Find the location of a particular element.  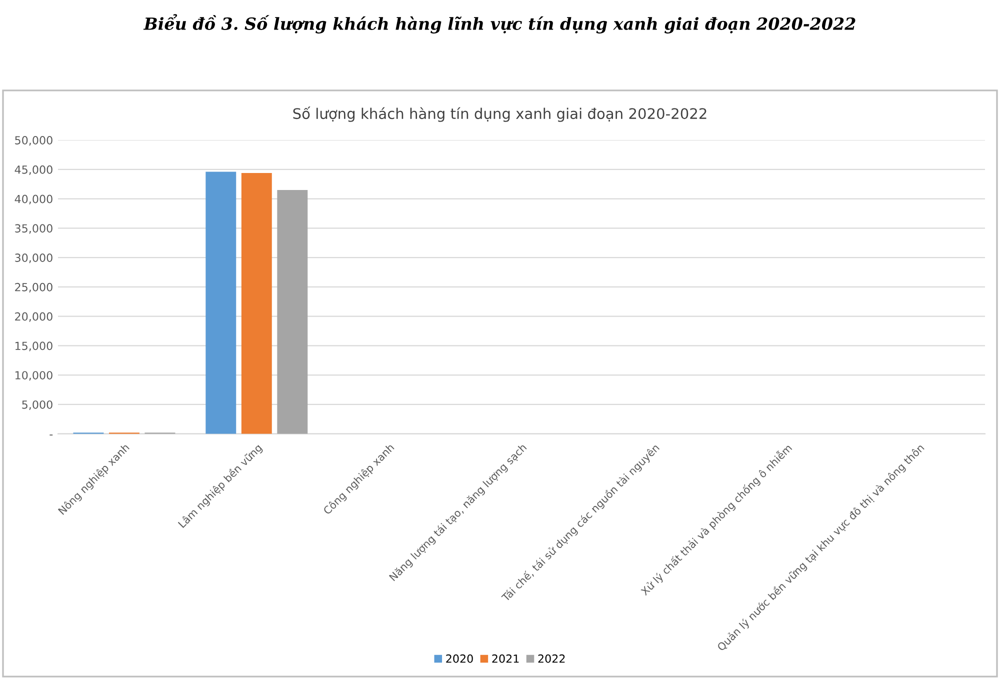

y-tick-label: 35,000 is located at coordinates (33, 229).